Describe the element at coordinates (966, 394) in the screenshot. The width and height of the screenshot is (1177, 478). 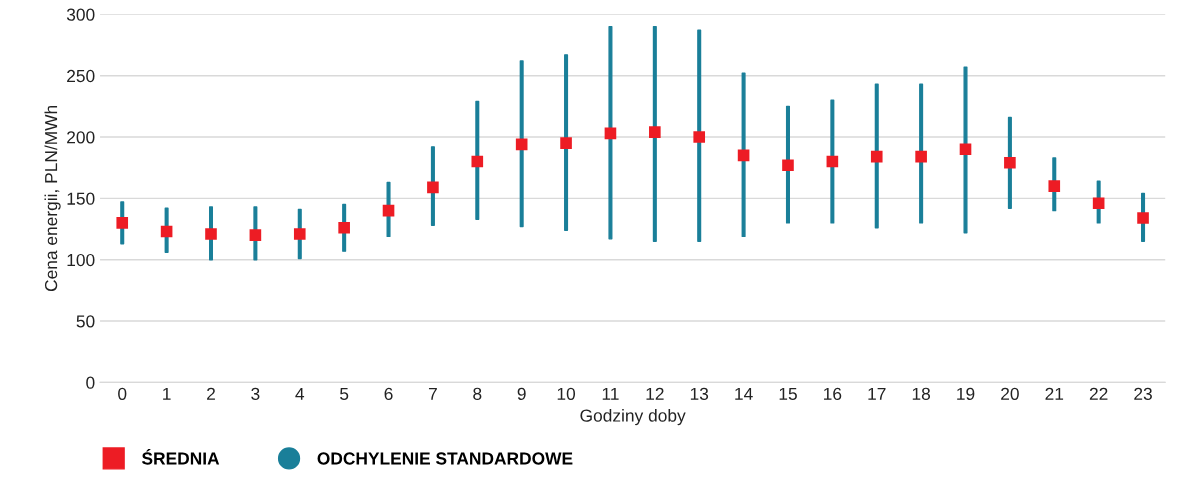
I see `x-tick-label: 19` at that location.